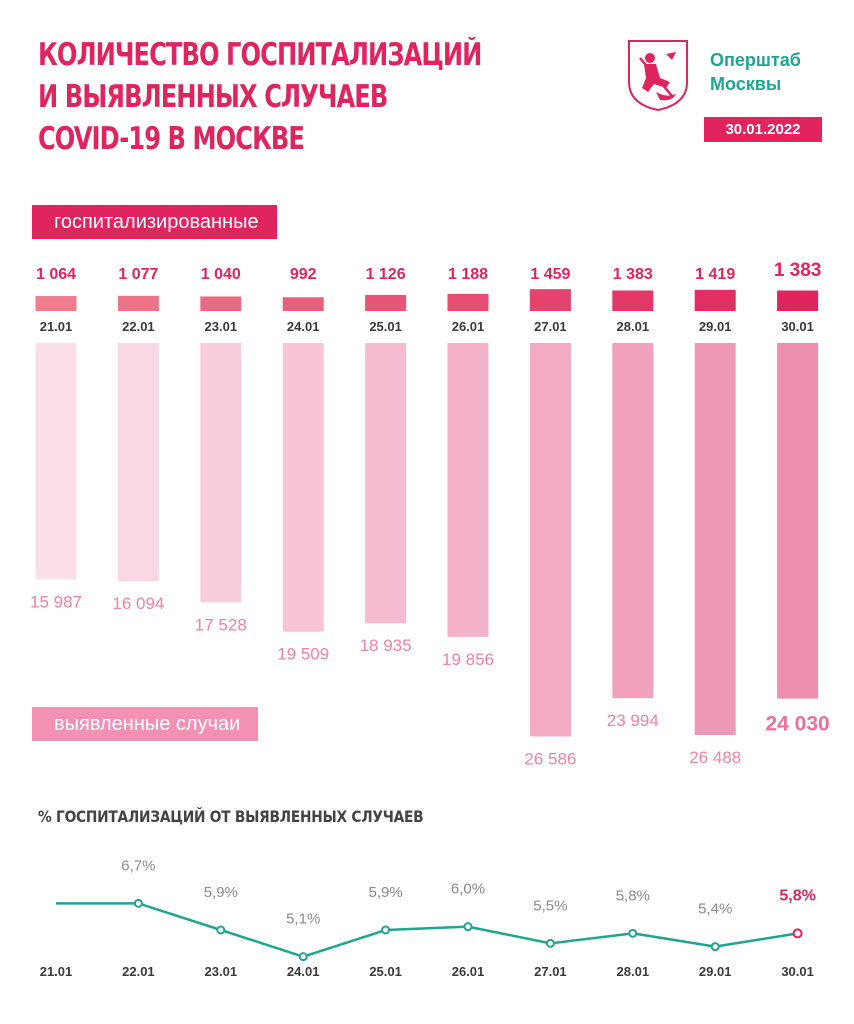 Image resolution: width=854 pixels, height=1024 pixels. What do you see at coordinates (550, 758) in the screenshot?
I see `cases-value-label: 26 586` at bounding box center [550, 758].